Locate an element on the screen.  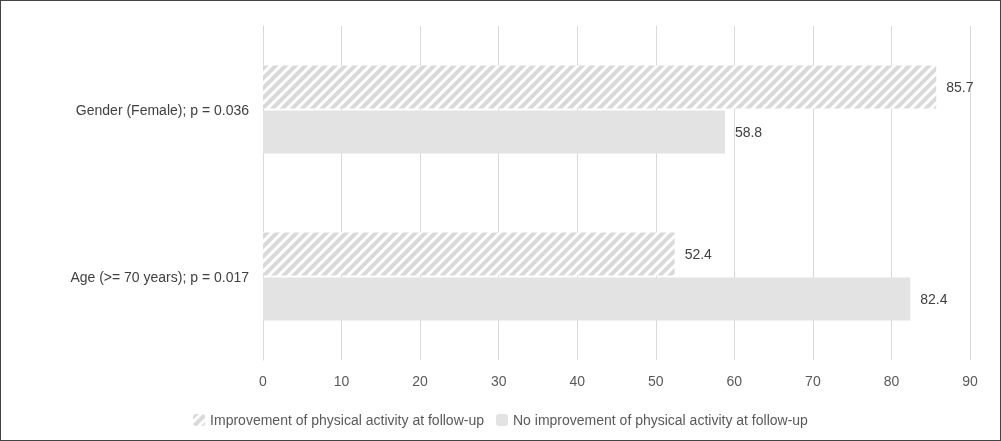
x-tick-label: 60 is located at coordinates (734, 381).